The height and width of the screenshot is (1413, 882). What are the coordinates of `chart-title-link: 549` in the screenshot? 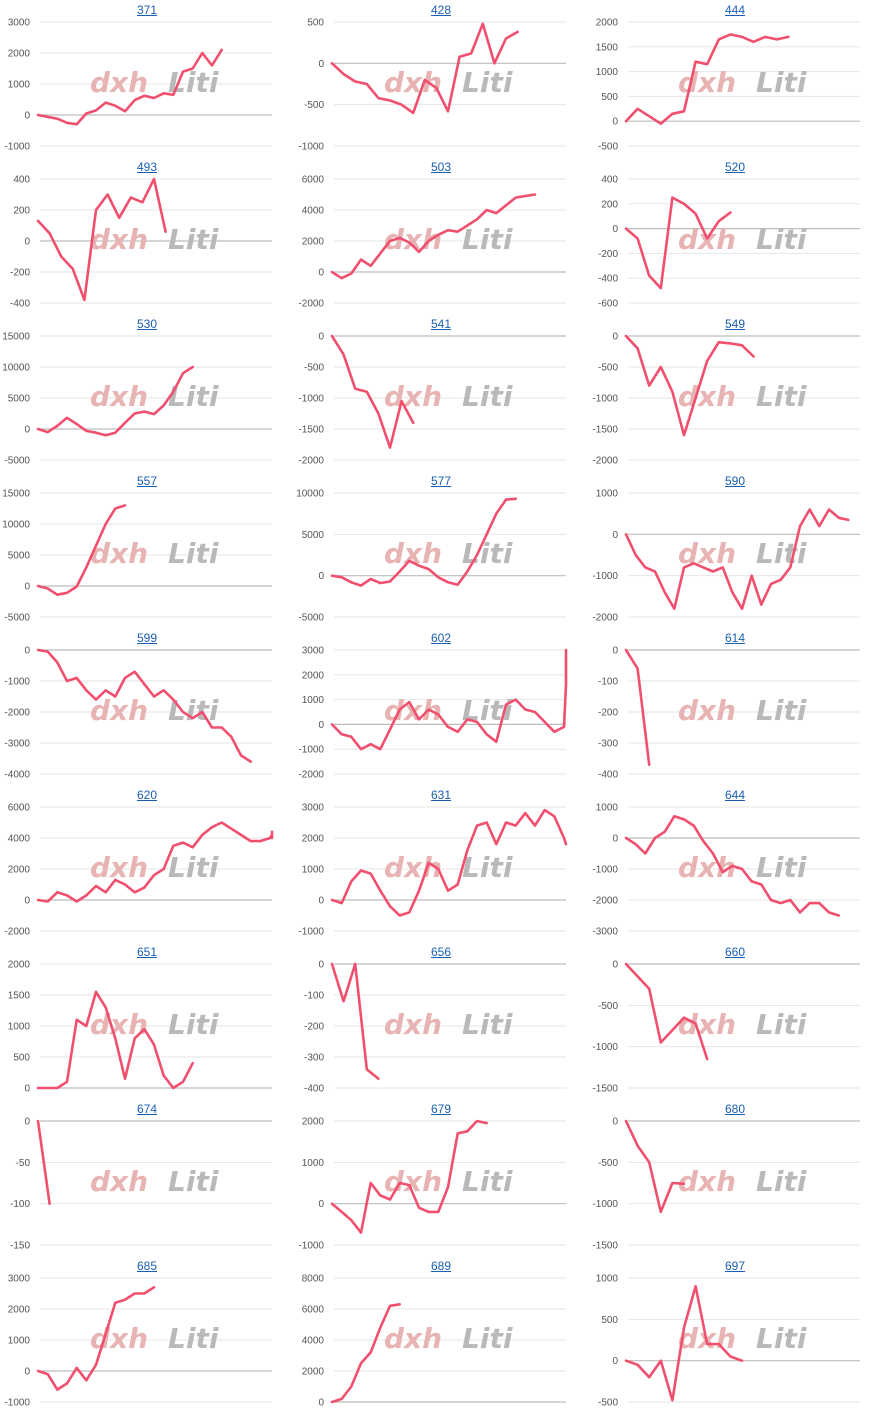 It's located at (735, 324).